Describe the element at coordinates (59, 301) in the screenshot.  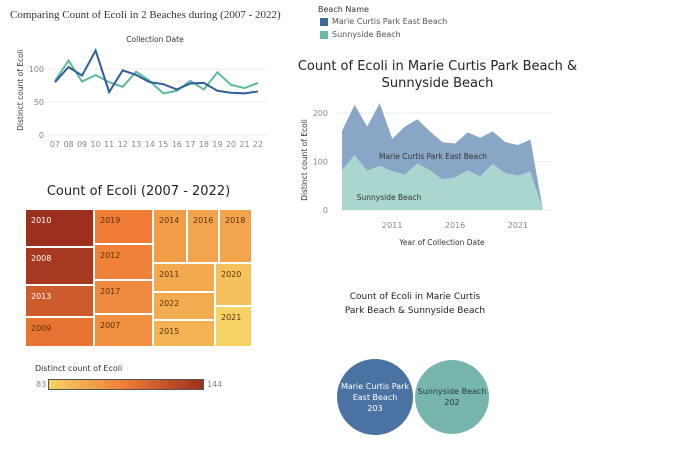
I see `treemap-cell: 2013` at that location.